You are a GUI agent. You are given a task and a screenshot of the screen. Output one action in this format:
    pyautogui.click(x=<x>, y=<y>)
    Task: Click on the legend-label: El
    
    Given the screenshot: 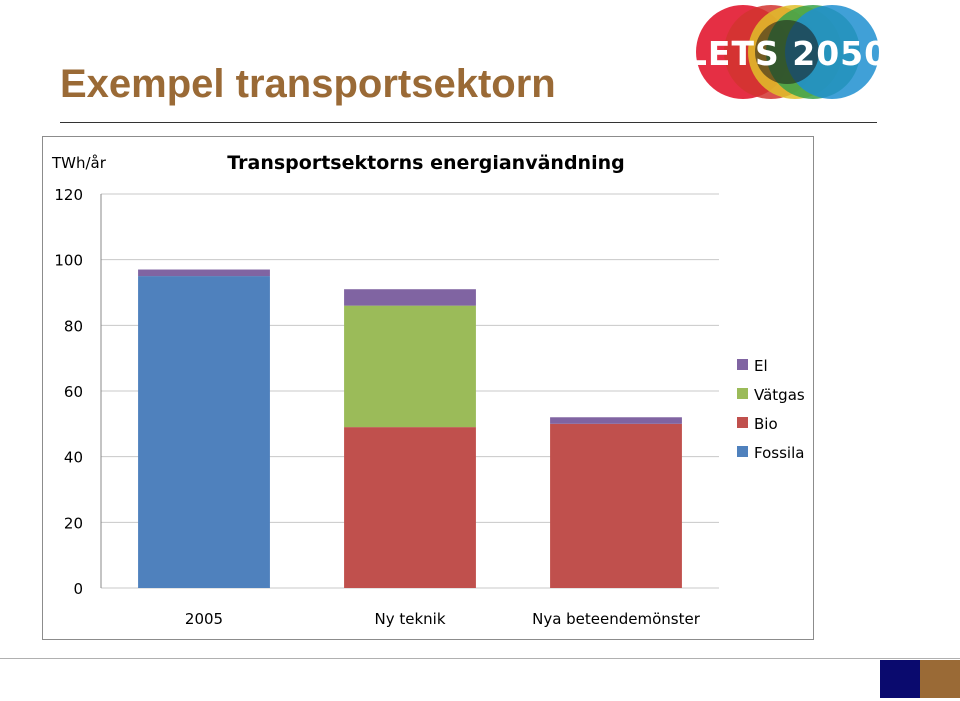 What is the action you would take?
    pyautogui.click(x=761, y=366)
    